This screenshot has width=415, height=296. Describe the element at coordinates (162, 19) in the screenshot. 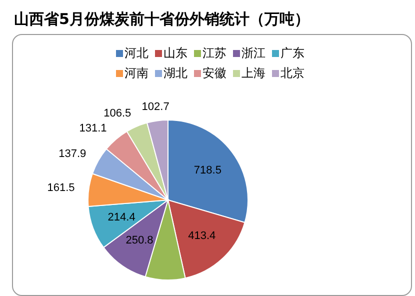

I see `chart-title: 山西省5月份煤炭前十省份外销统计（万吨）` at that location.